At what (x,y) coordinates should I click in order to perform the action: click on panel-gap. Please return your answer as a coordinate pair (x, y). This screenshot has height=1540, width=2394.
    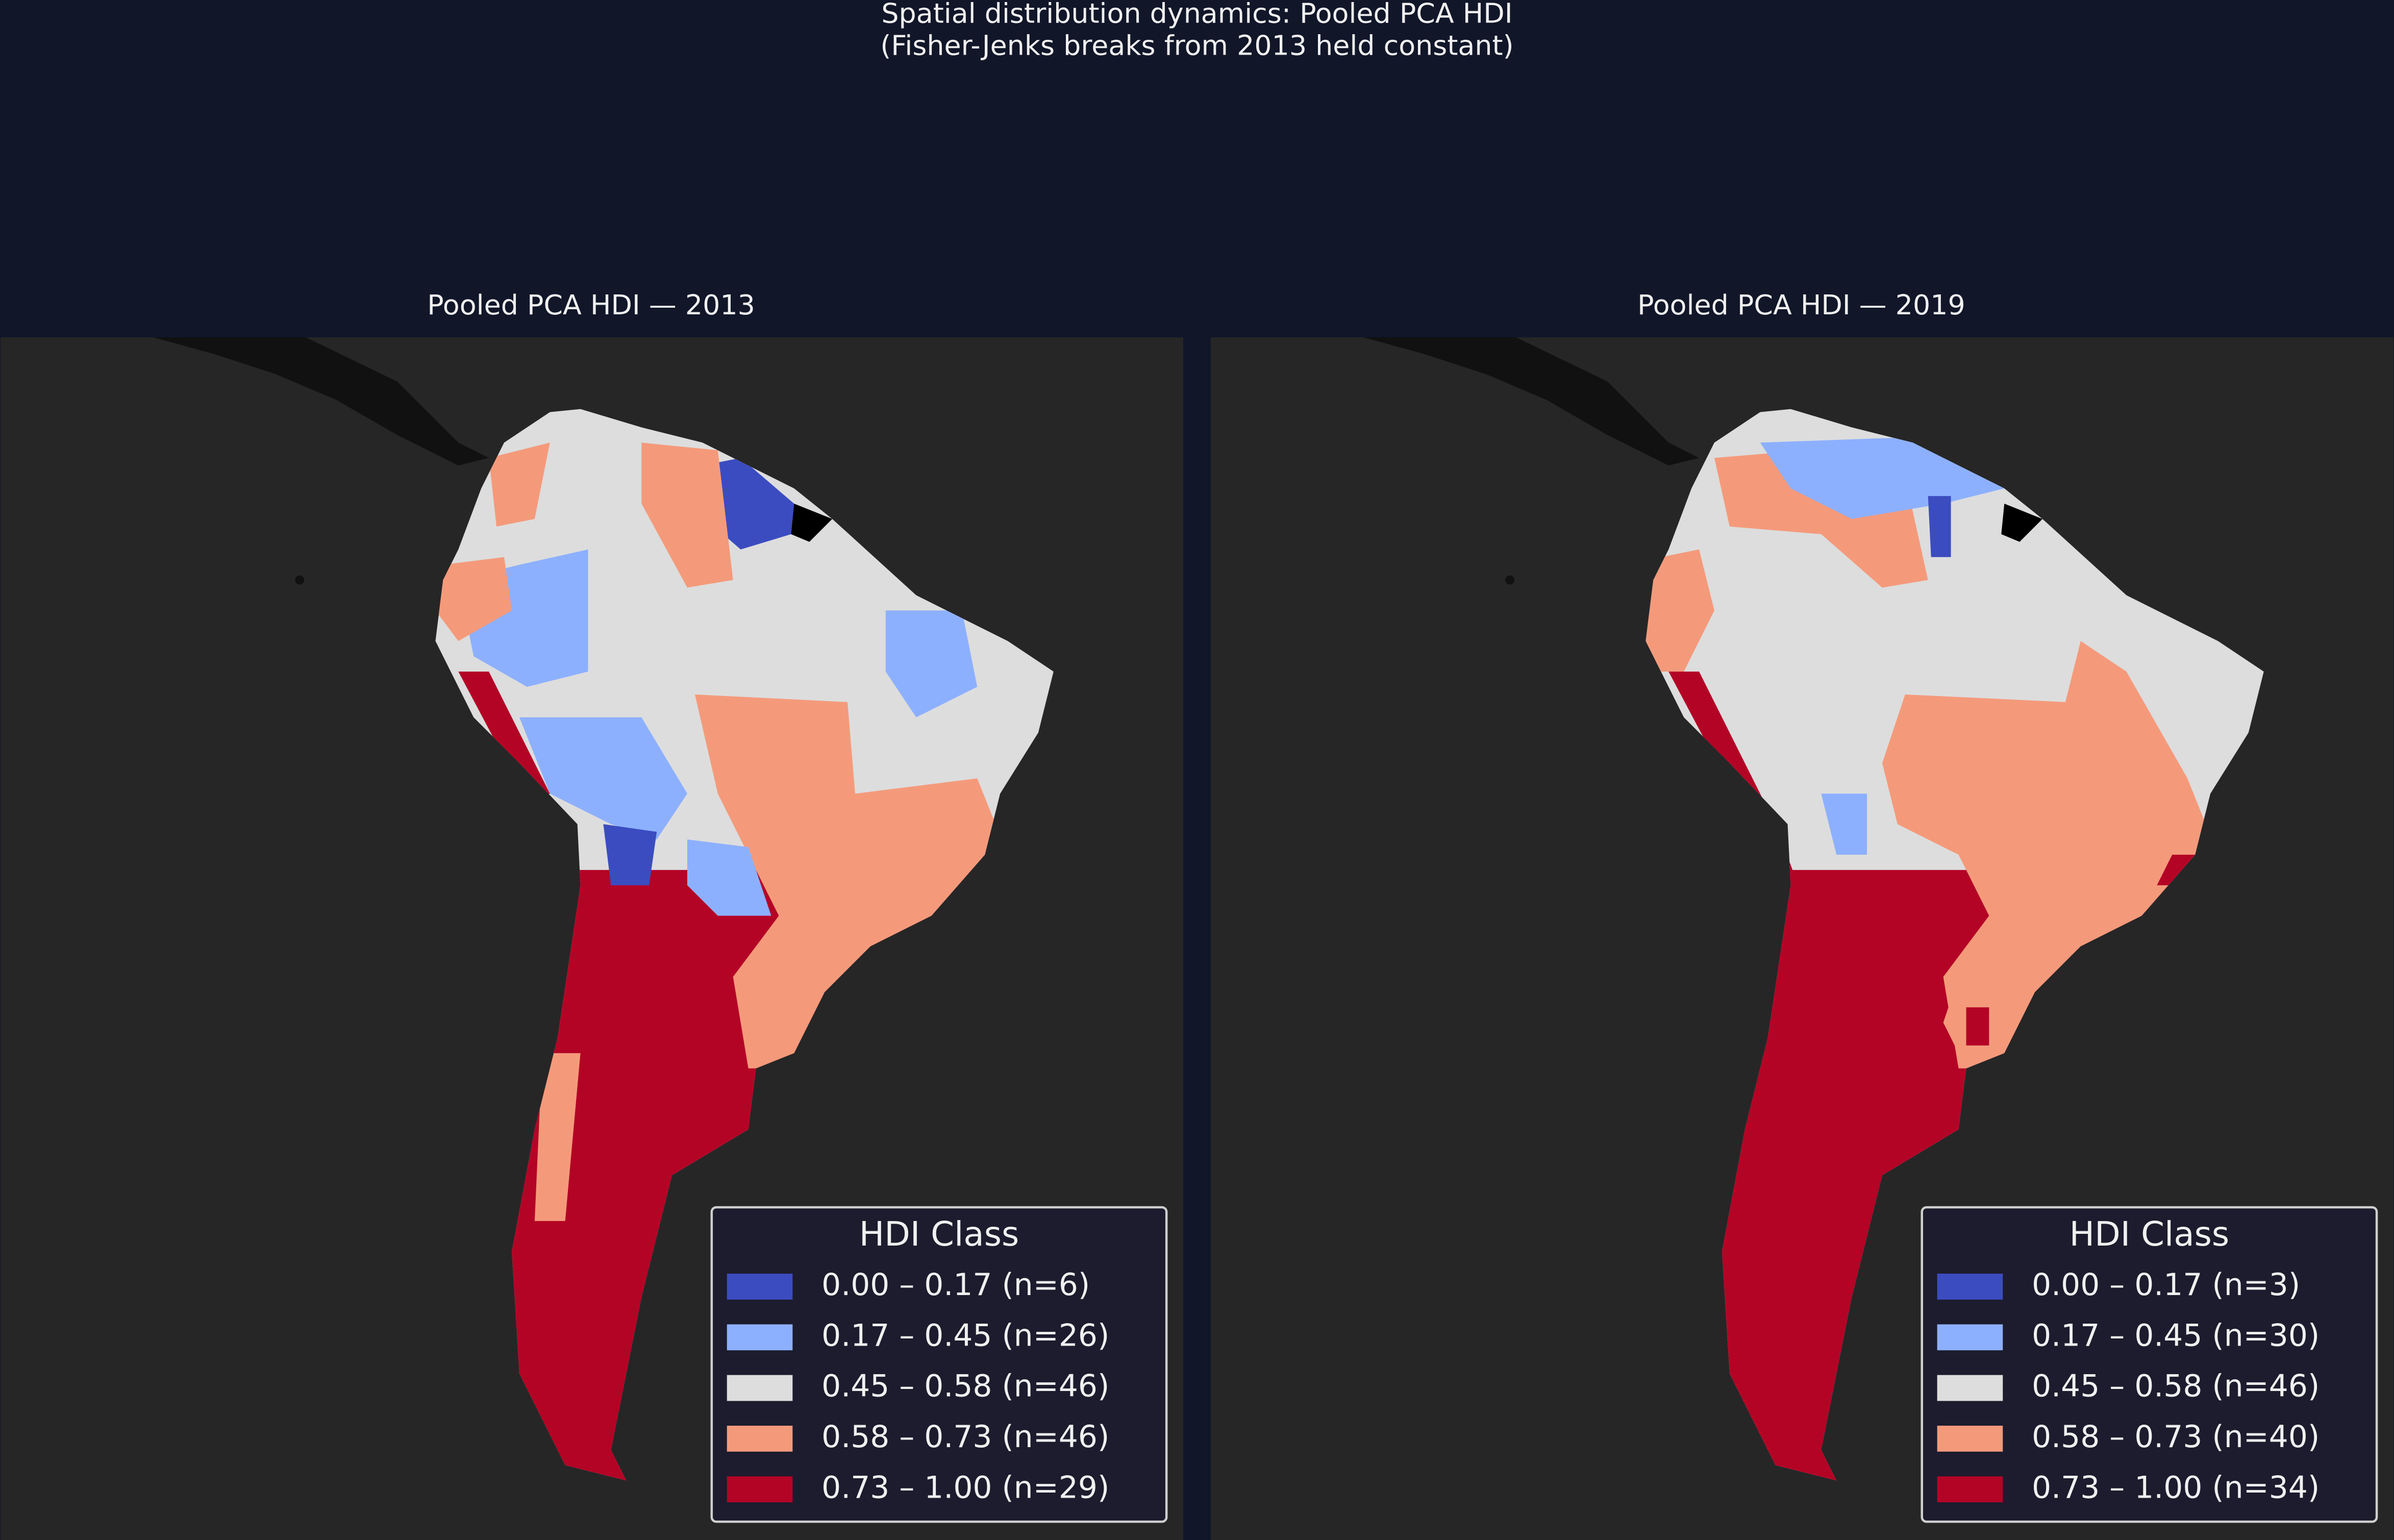
    Looking at the image, I should click on (1197, 938).